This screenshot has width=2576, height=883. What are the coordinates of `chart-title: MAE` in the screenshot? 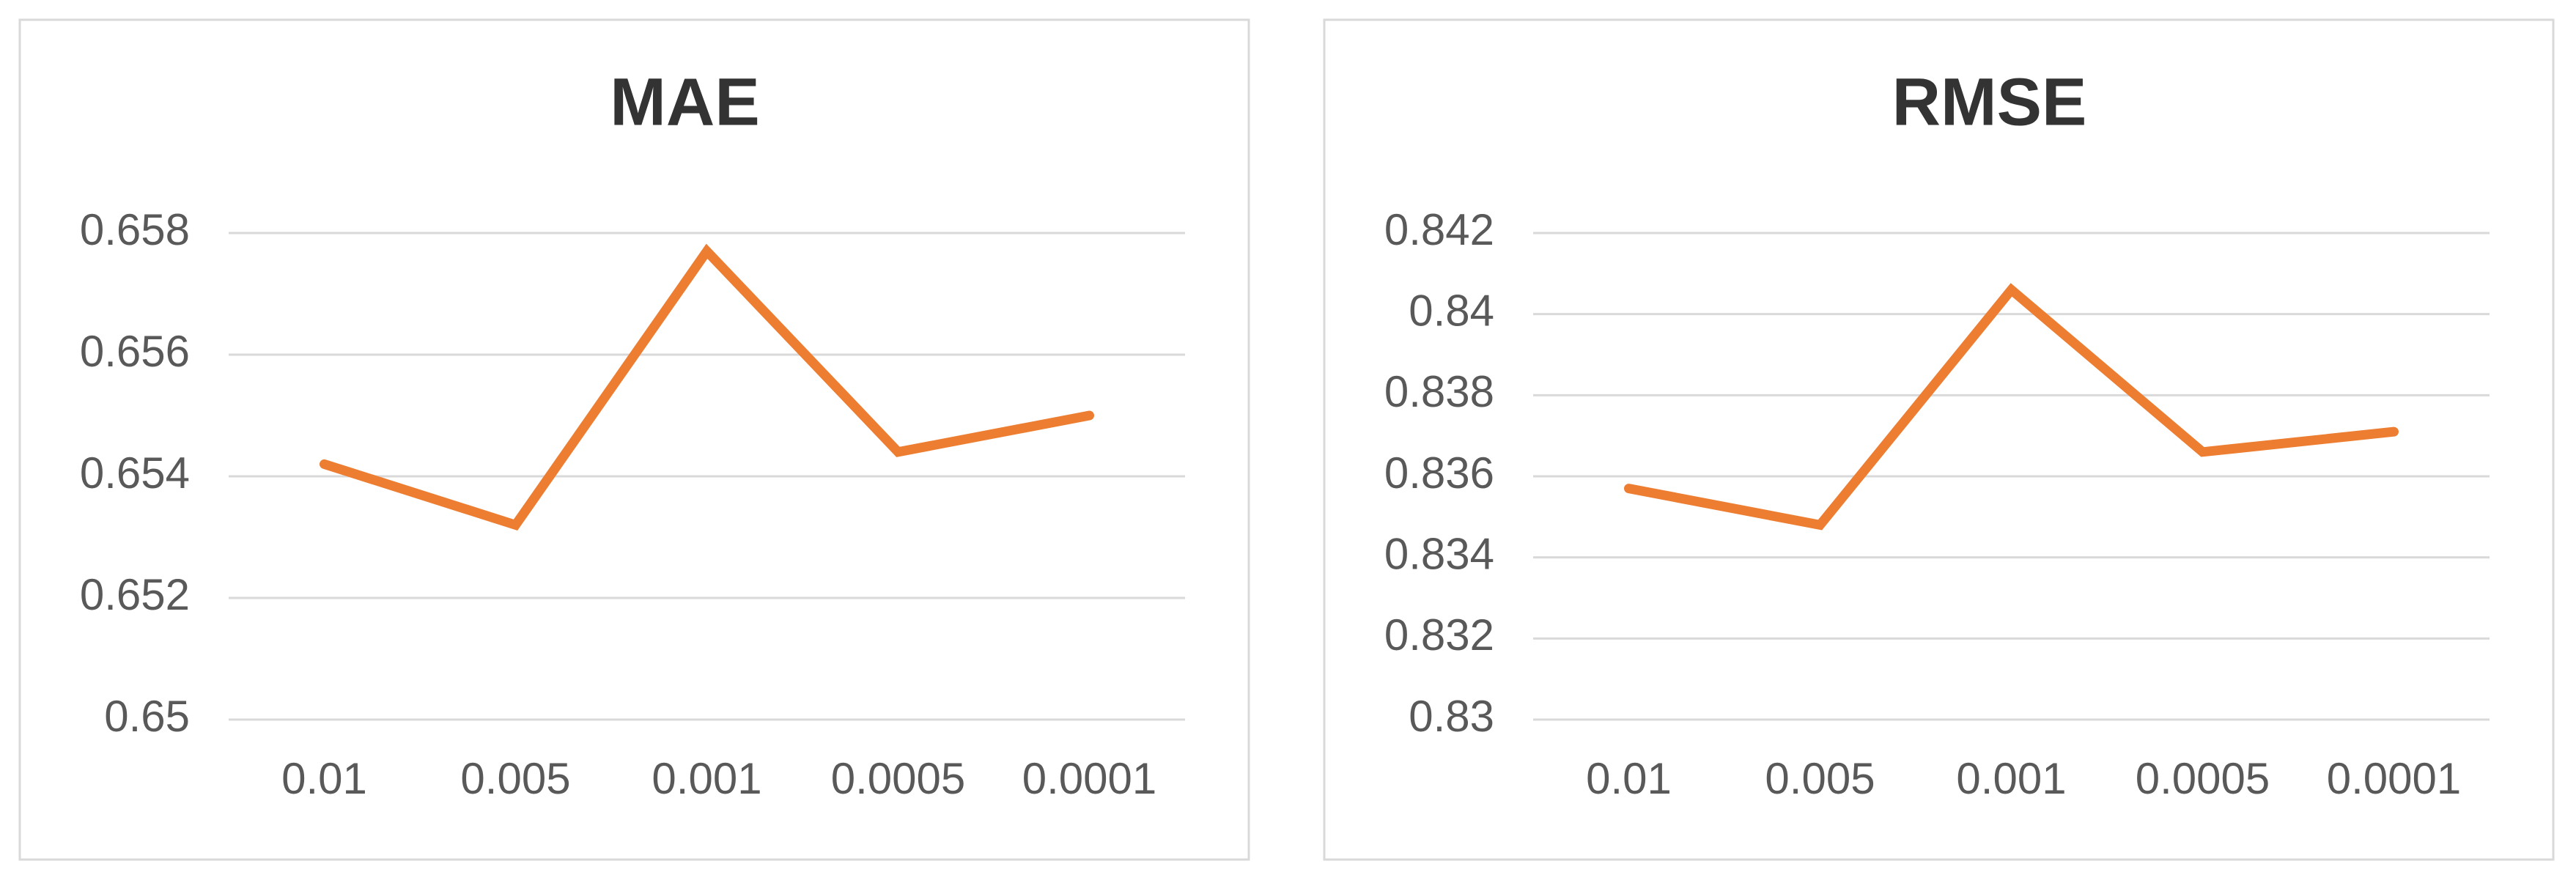 It's located at (684, 102).